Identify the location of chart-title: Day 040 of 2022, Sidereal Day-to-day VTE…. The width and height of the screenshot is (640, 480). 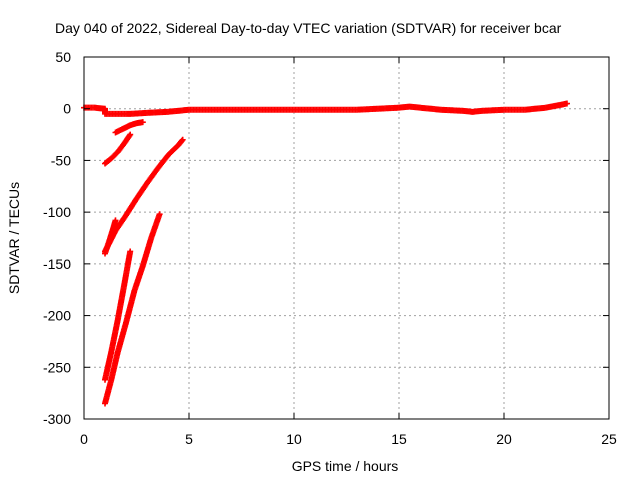
(308, 28).